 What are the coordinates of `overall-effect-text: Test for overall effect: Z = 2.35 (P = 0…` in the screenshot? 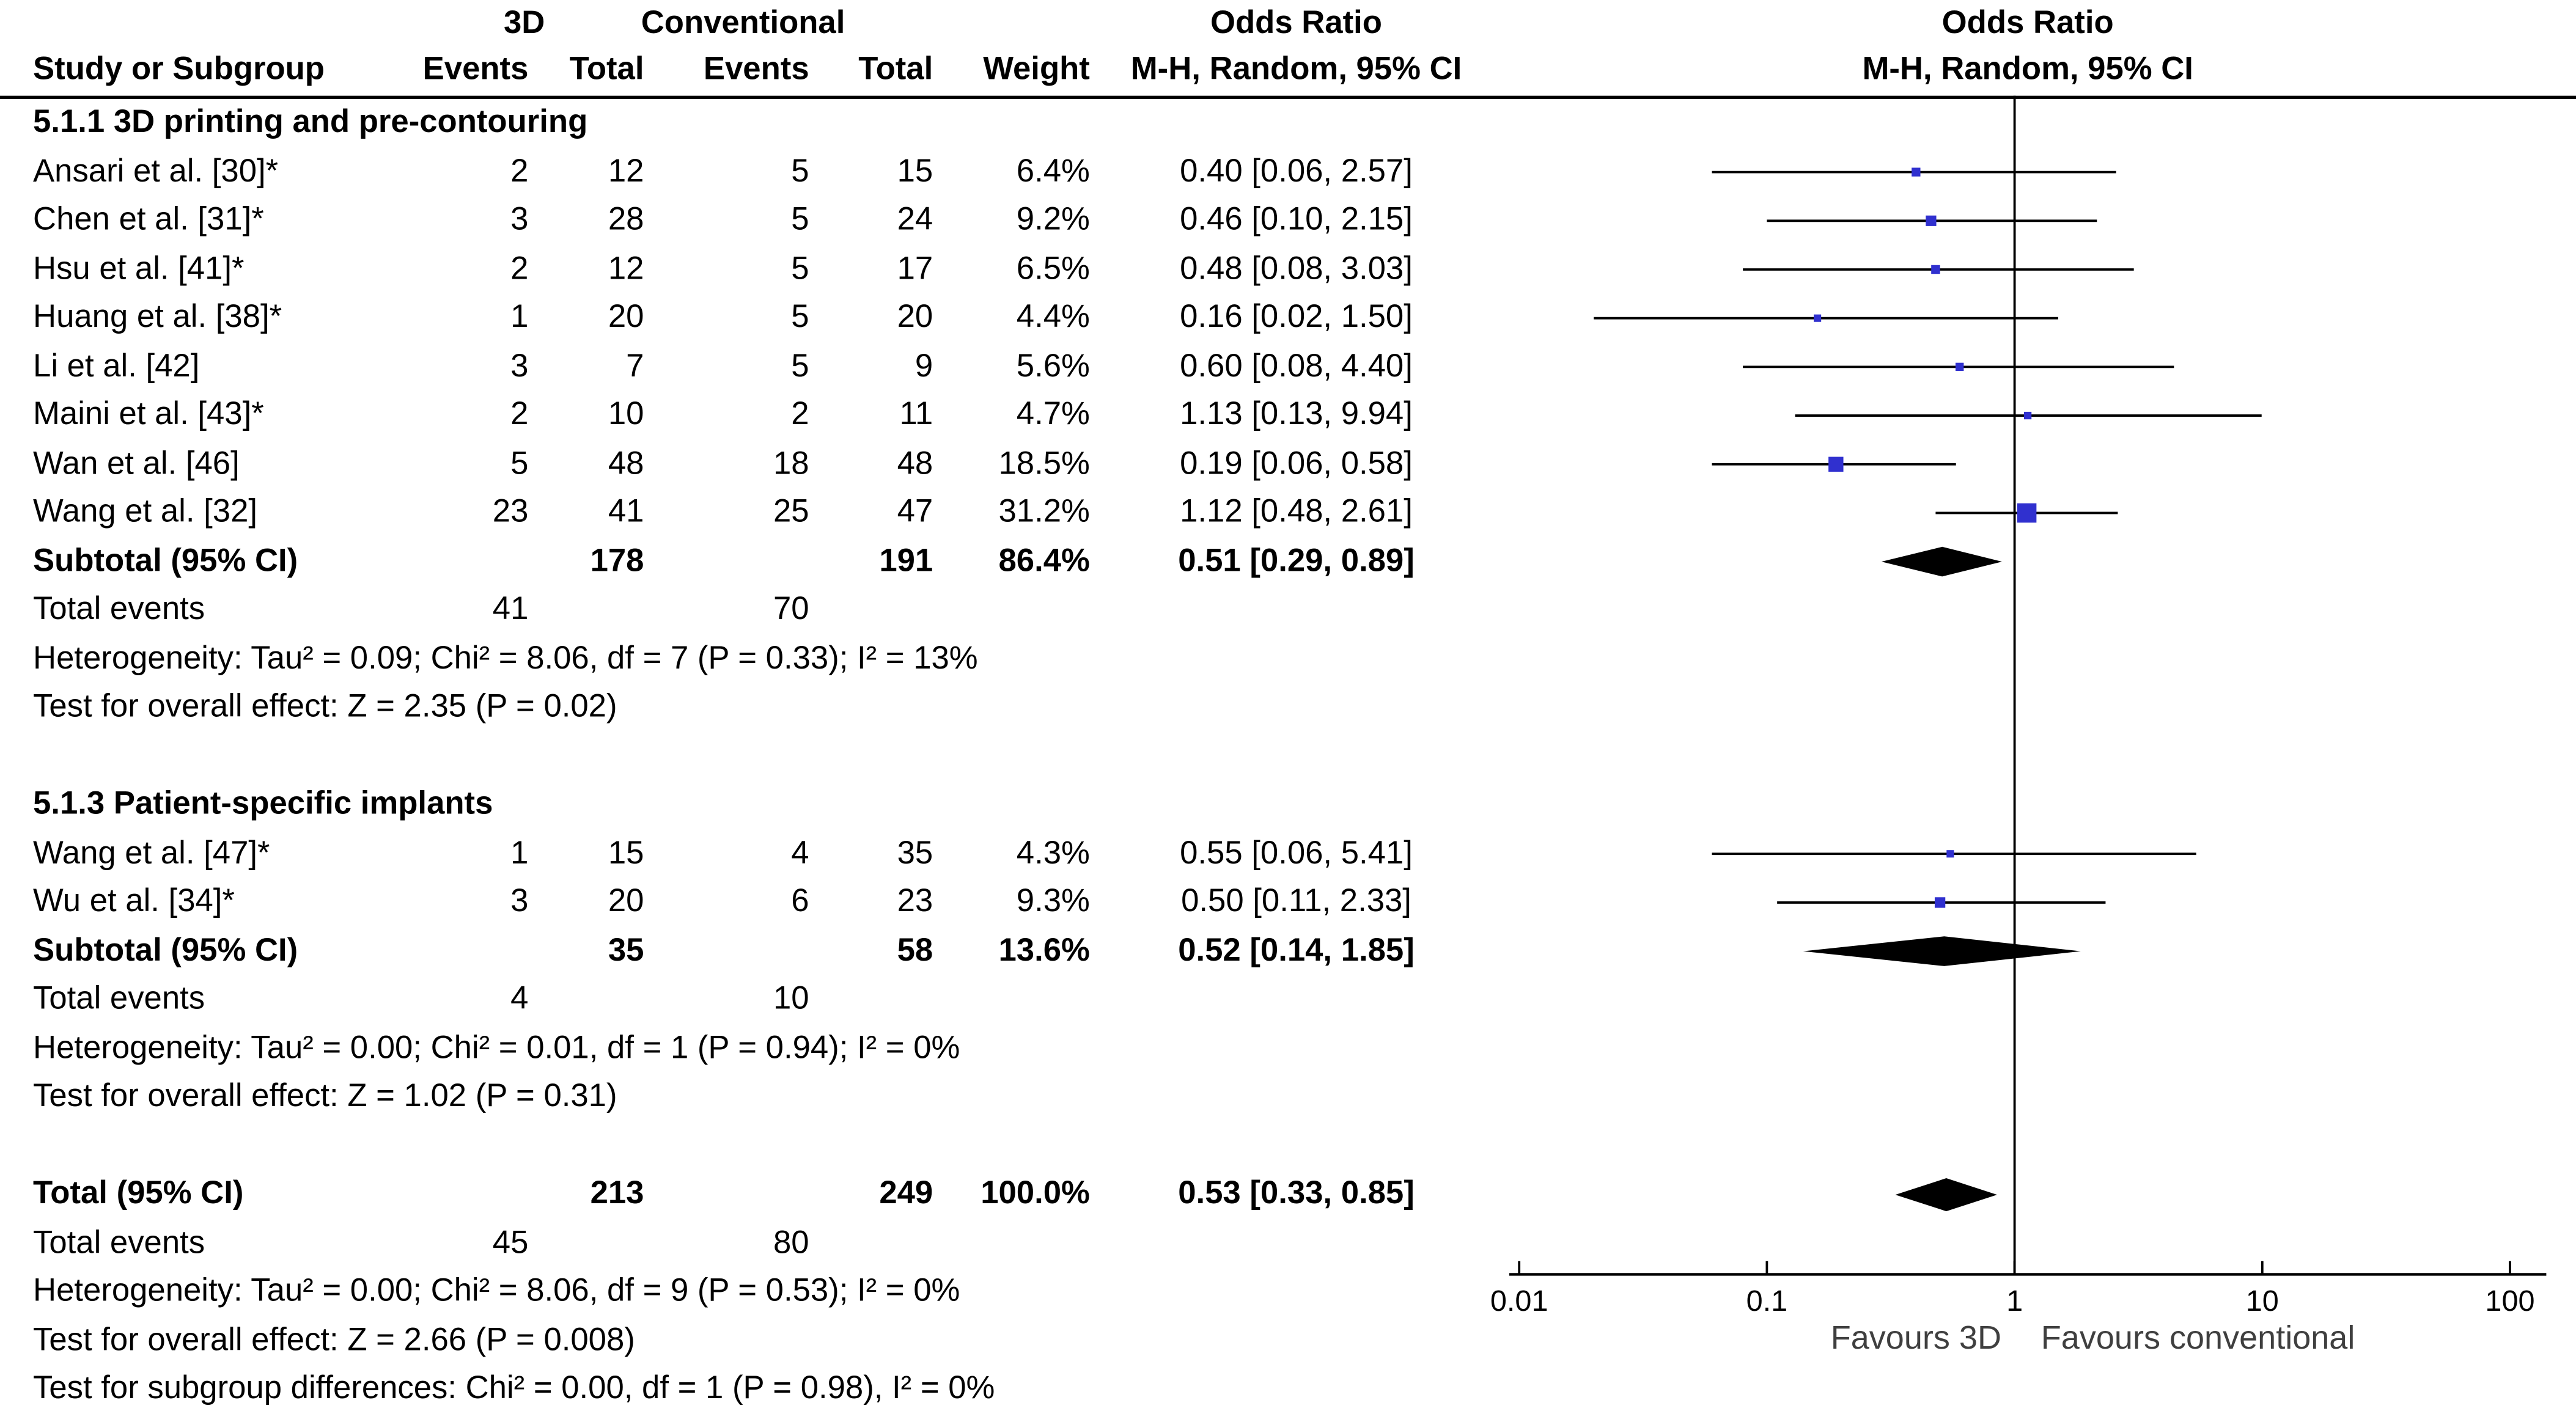 It's located at (325, 706).